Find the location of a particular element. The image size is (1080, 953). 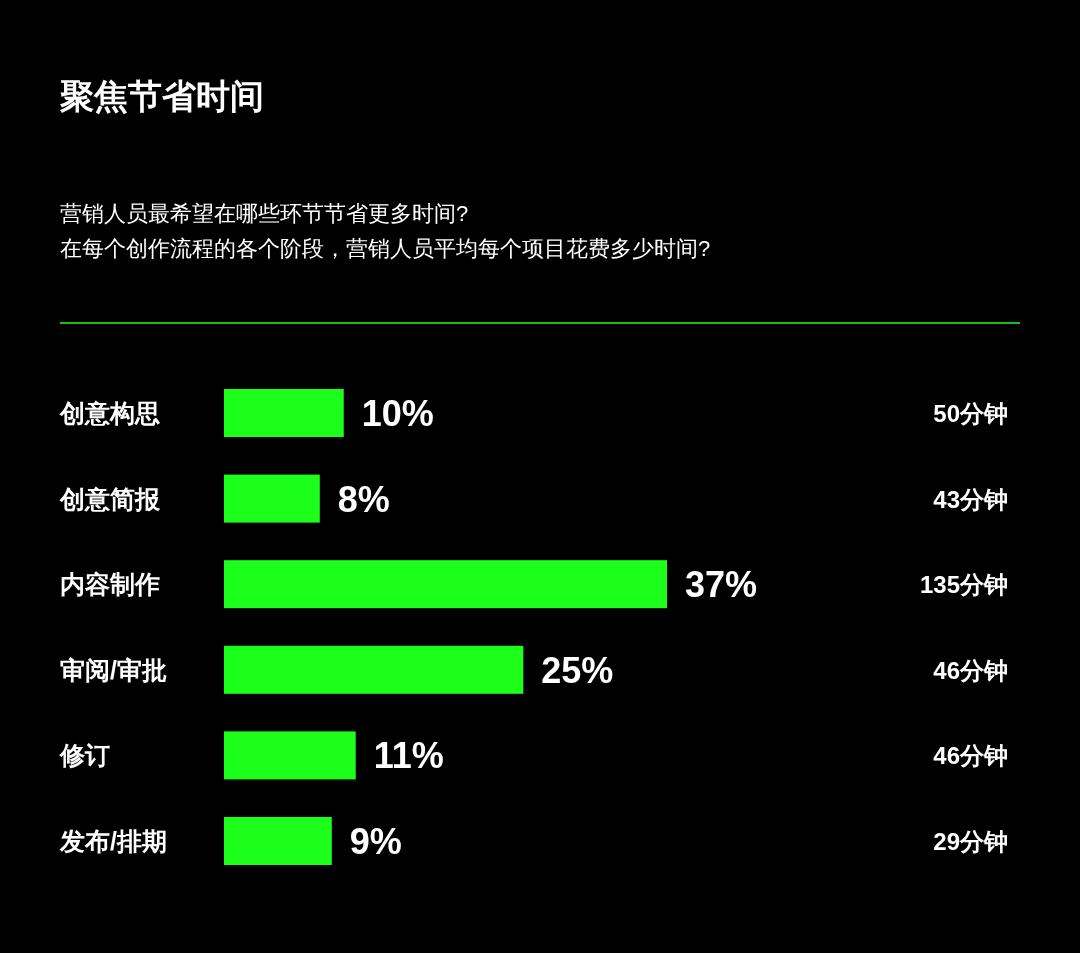

data-label: 43分钟 is located at coordinates (970, 499).